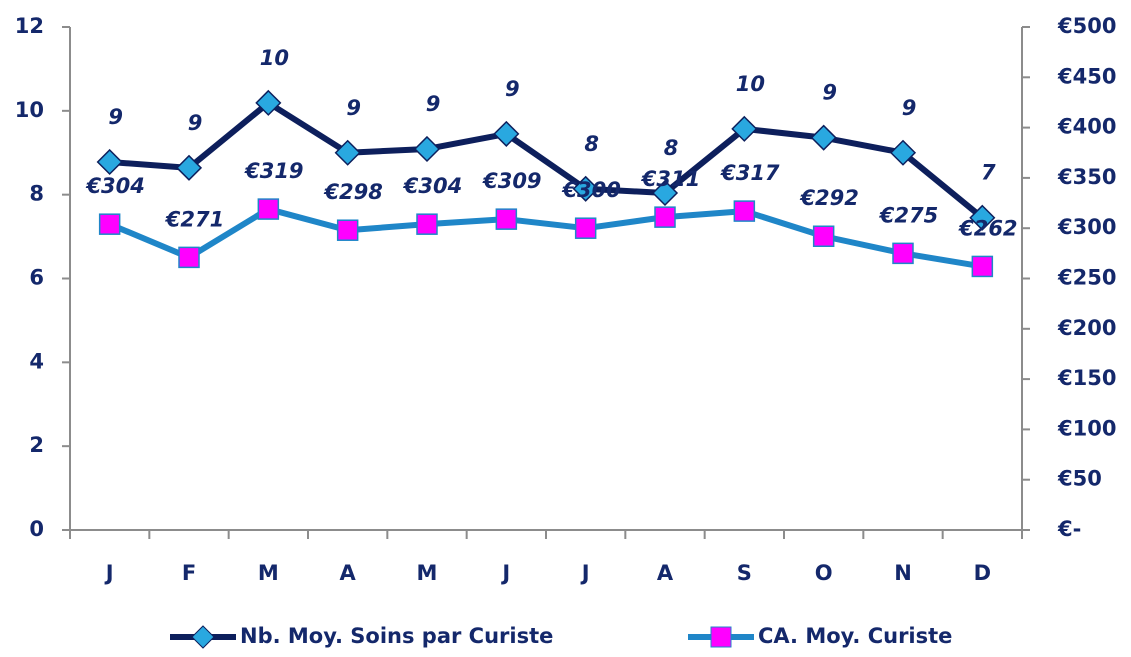 The width and height of the screenshot is (1131, 657). I want to click on data-label: €262, so click(987, 228).